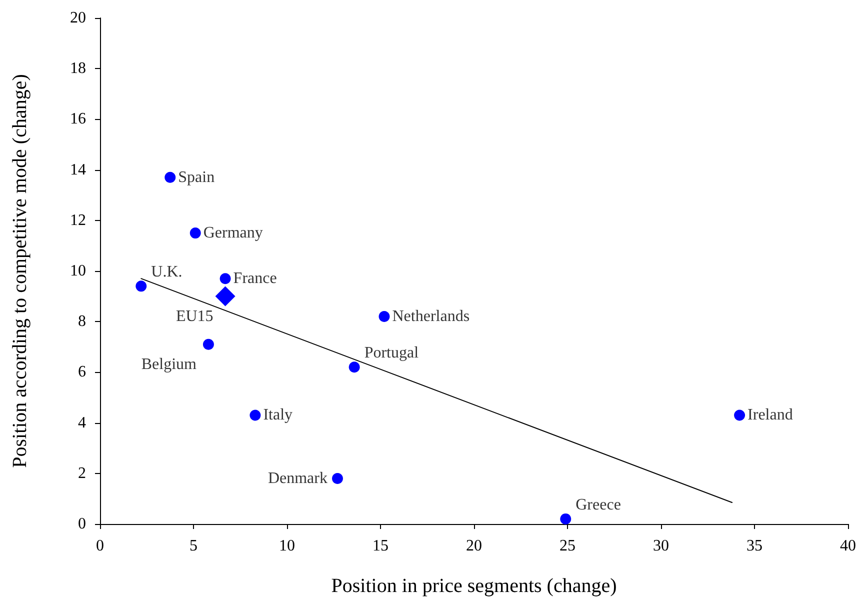  What do you see at coordinates (474, 586) in the screenshot?
I see `x-axis-title: Position in price segments (change)` at bounding box center [474, 586].